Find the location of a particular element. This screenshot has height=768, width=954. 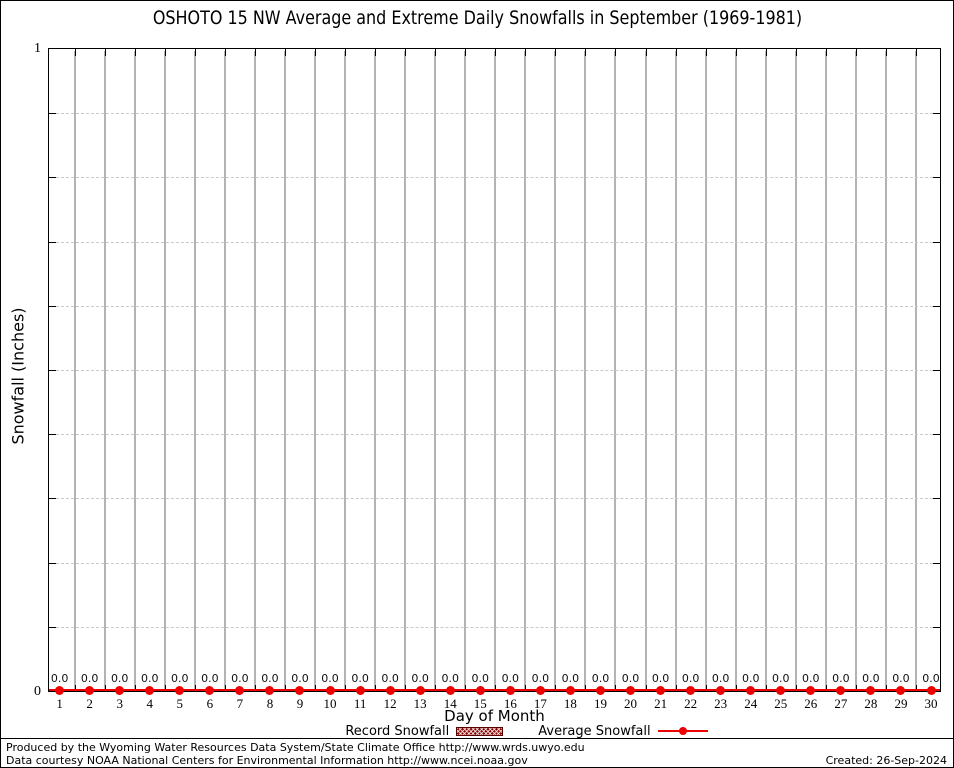

y-tick-label-min: 0 is located at coordinates (37, 691).